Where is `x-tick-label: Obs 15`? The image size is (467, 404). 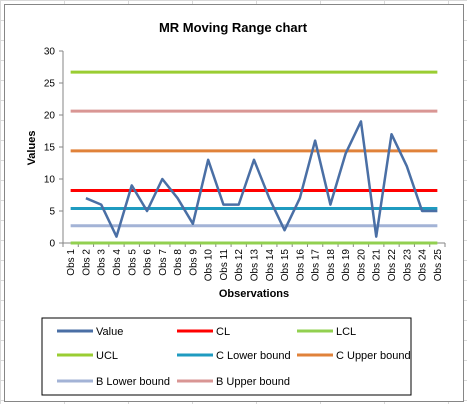 x-tick-label: Obs 15 is located at coordinates (285, 265).